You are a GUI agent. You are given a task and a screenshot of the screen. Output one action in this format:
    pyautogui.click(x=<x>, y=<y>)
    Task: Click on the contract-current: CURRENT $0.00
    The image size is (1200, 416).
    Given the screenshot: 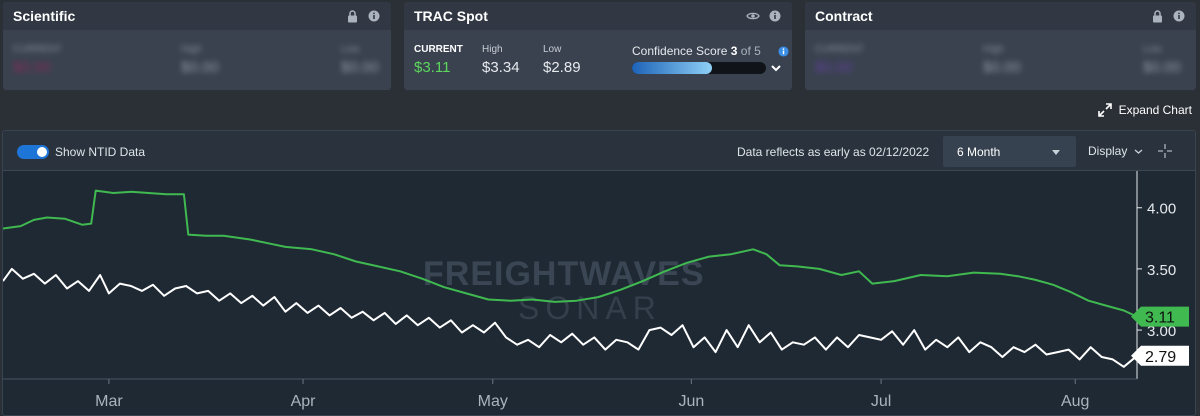 What is the action you would take?
    pyautogui.click(x=839, y=60)
    